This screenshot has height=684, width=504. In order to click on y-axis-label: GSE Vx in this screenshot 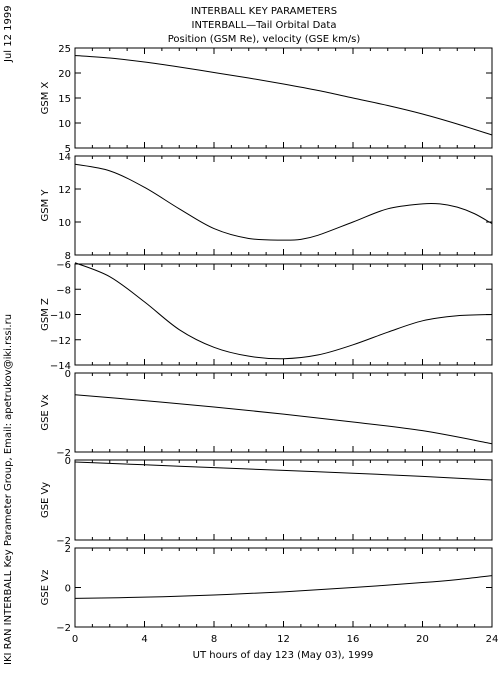, I will do `click(45, 412)`.